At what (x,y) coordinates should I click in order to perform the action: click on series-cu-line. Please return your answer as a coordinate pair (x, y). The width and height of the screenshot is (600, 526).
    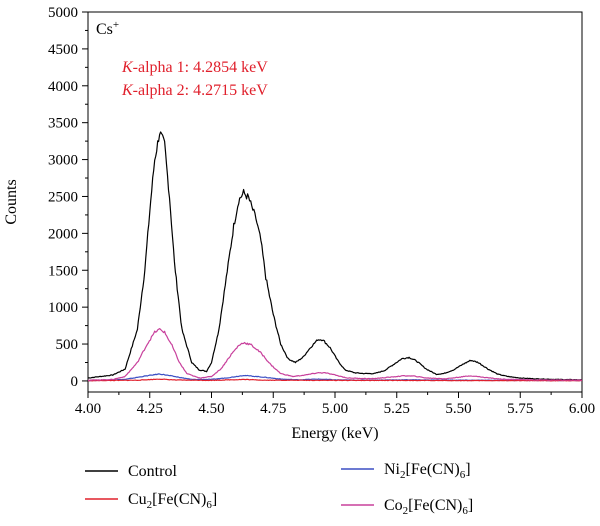
    Looking at the image, I should click on (335, 380).